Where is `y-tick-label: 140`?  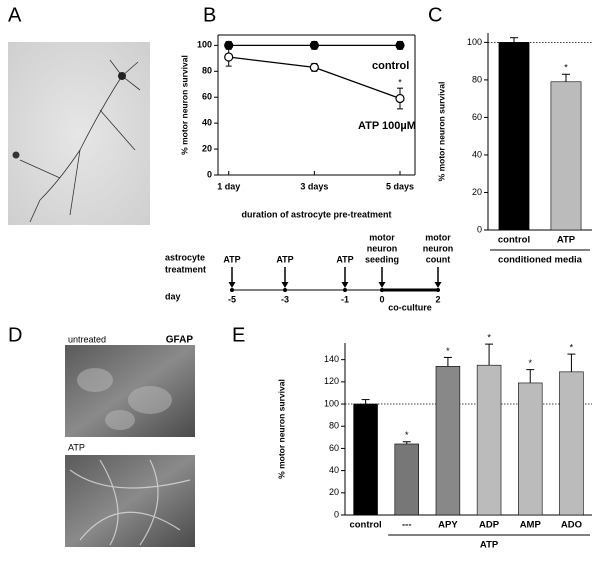 y-tick-label: 140 is located at coordinates (331, 359).